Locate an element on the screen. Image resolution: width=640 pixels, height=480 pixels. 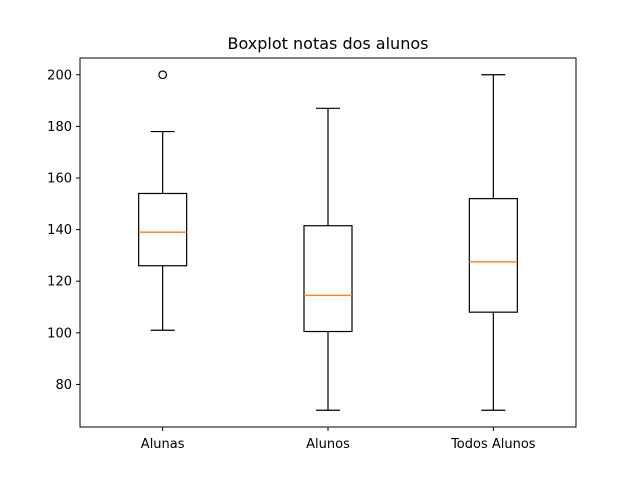
y-tick-label: 180 is located at coordinates (59, 127).